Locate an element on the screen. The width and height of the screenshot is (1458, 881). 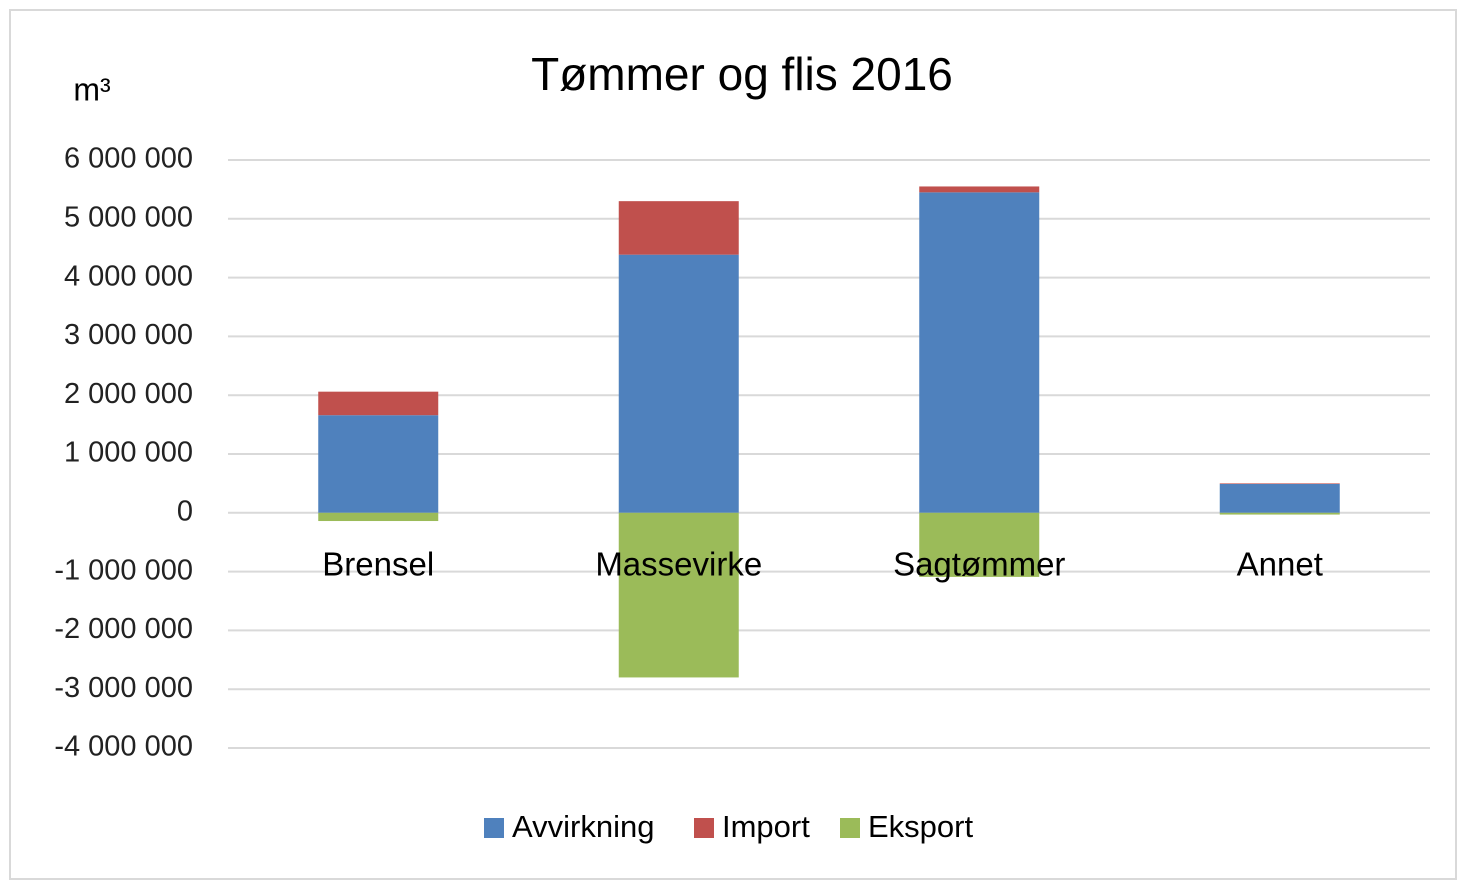
y-tick-label: 2 000 000 is located at coordinates (128, 394).